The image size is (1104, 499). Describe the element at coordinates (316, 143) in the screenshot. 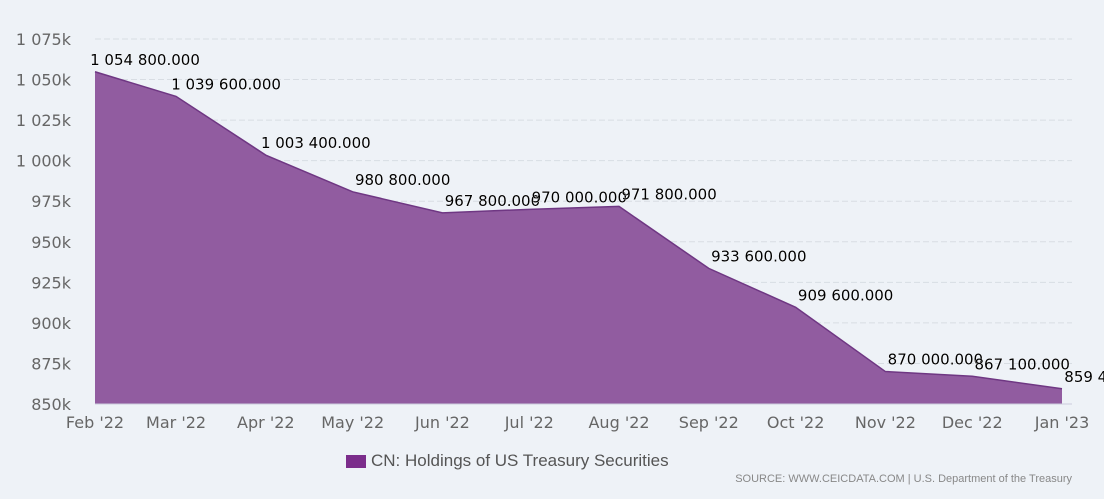

I see `data-label: 1 003 400.000` at that location.